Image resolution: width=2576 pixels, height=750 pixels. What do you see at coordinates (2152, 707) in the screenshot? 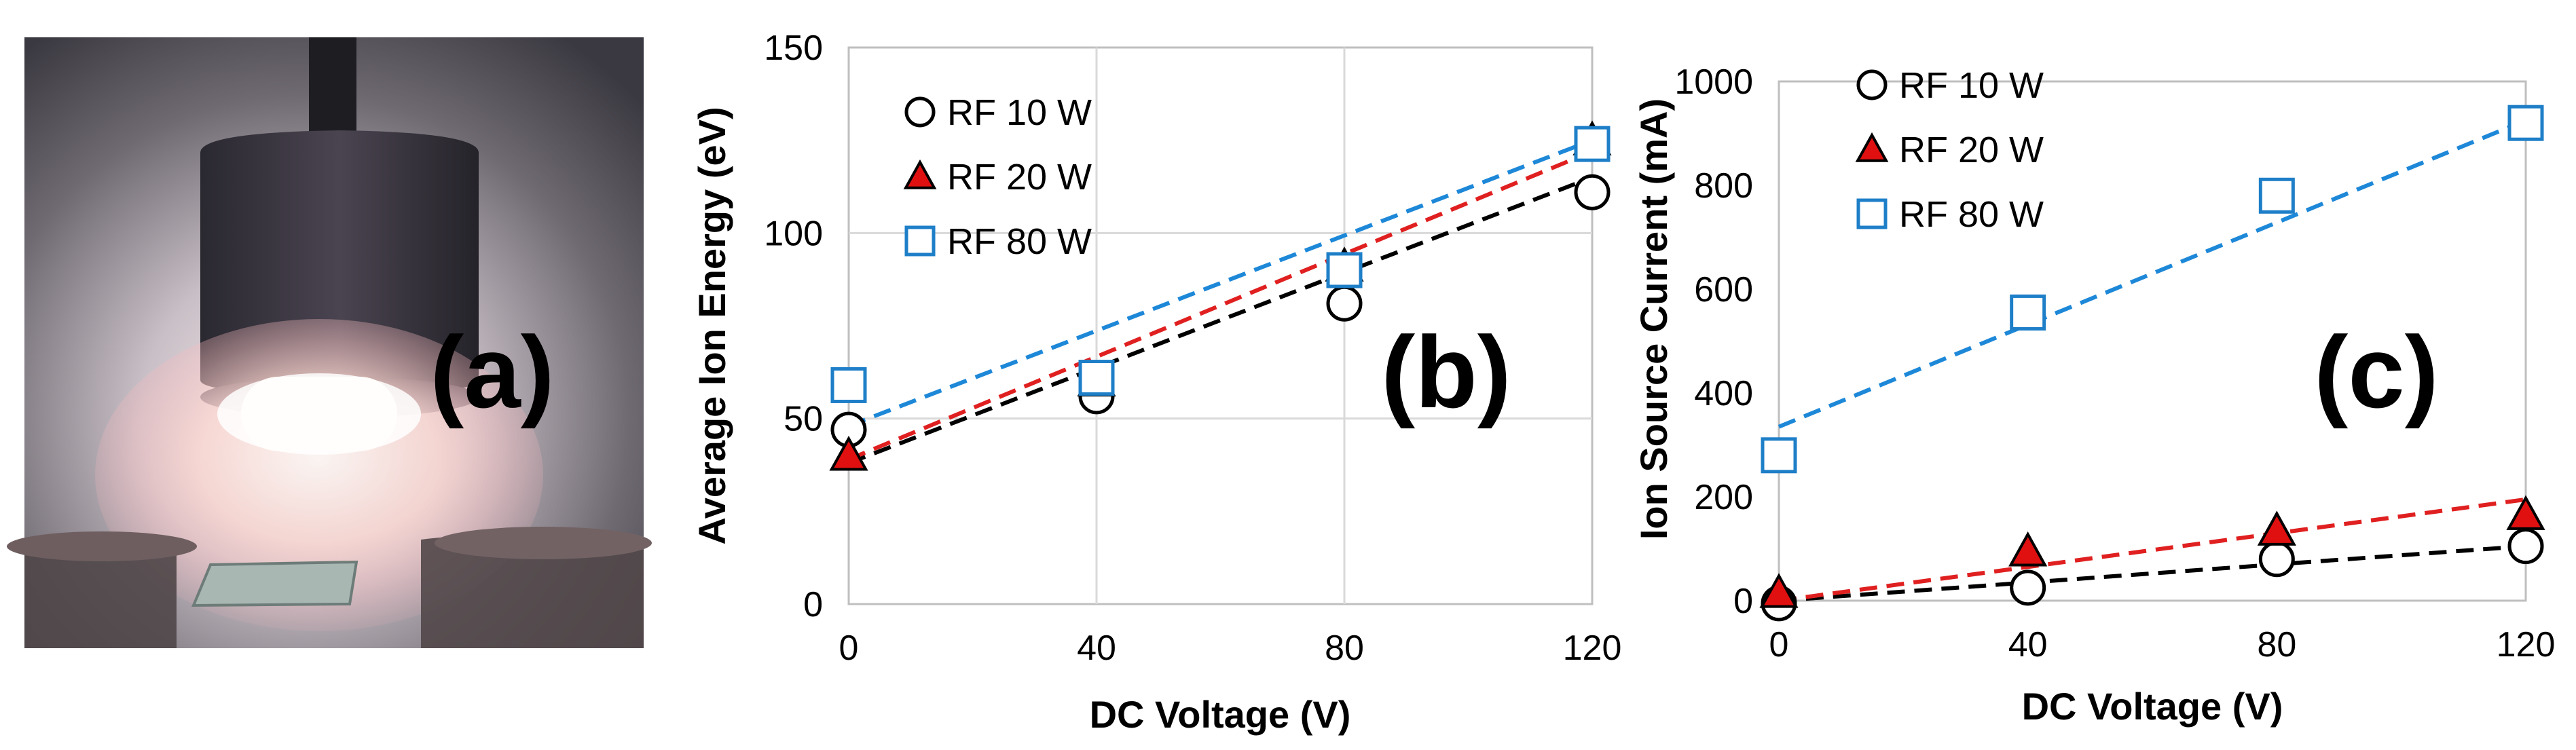
I see `x-axis-title-c: DC Voltage (V)` at bounding box center [2152, 707].